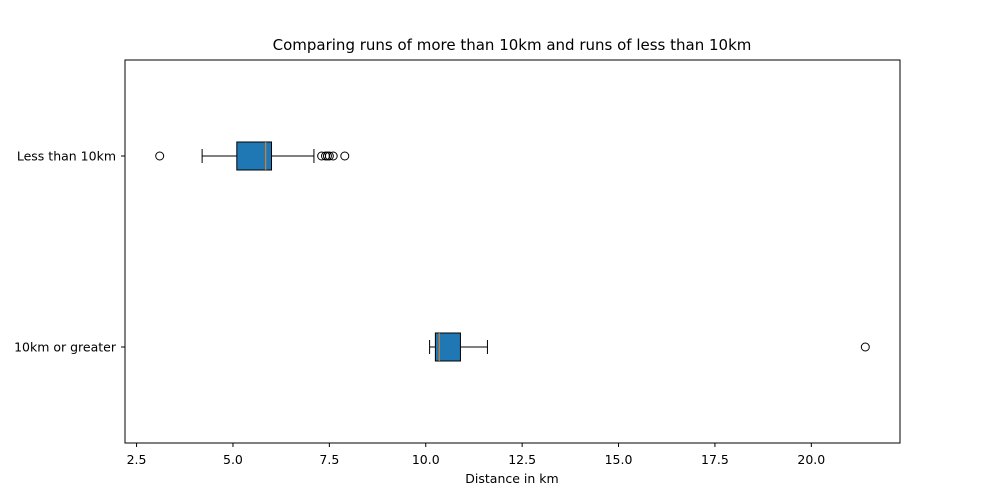 This screenshot has height=498, width=1000. Describe the element at coordinates (476, 455) in the screenshot. I see `x-axis: 2.5 5.0 7.5 10.0 12.5 15.0 17.5 20.0` at that location.